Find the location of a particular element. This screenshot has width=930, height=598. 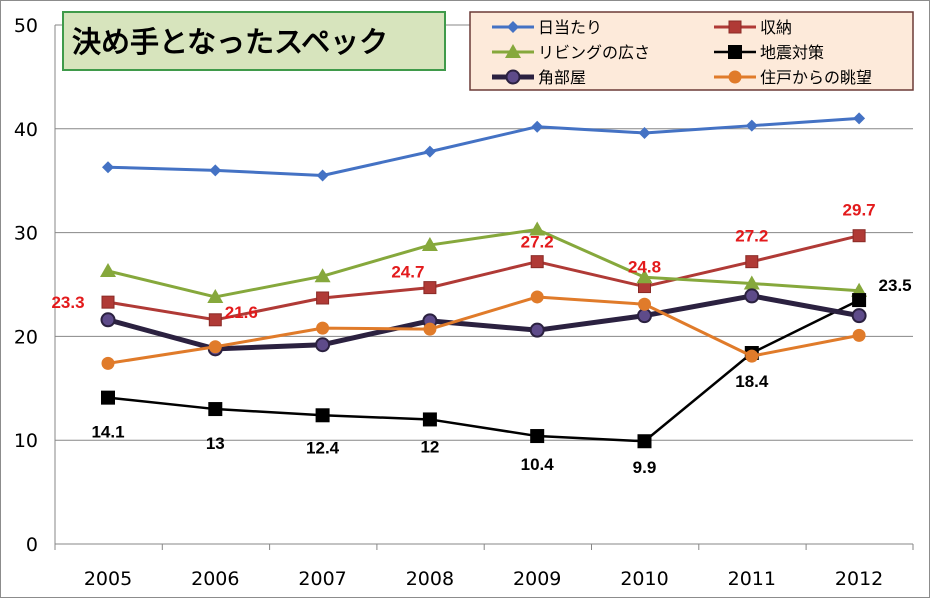

y-tick-label: 0 is located at coordinates (32, 545).